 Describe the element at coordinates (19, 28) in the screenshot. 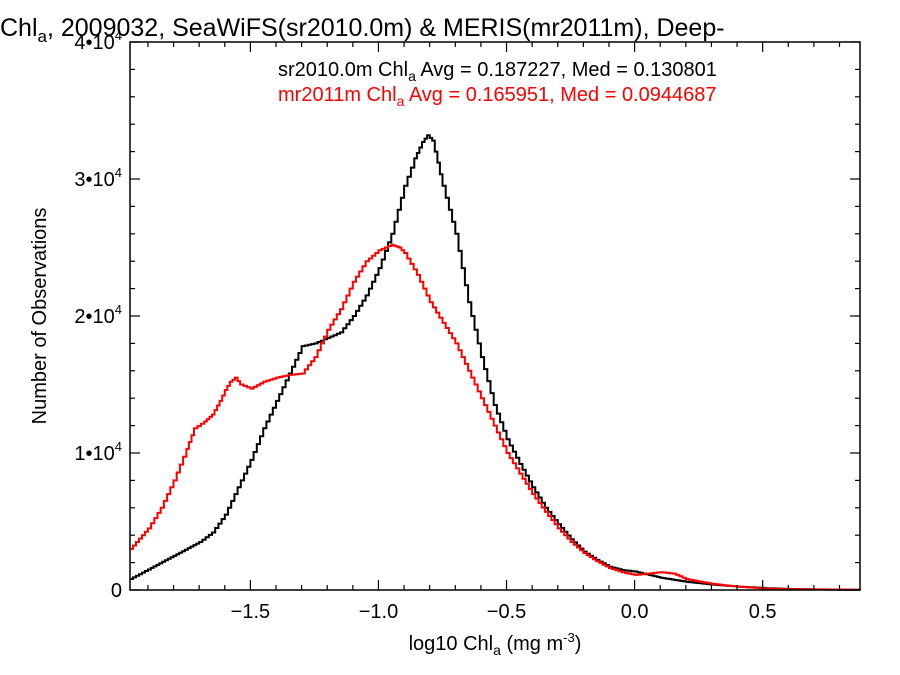

I see `chart-title-pre: Chl` at that location.